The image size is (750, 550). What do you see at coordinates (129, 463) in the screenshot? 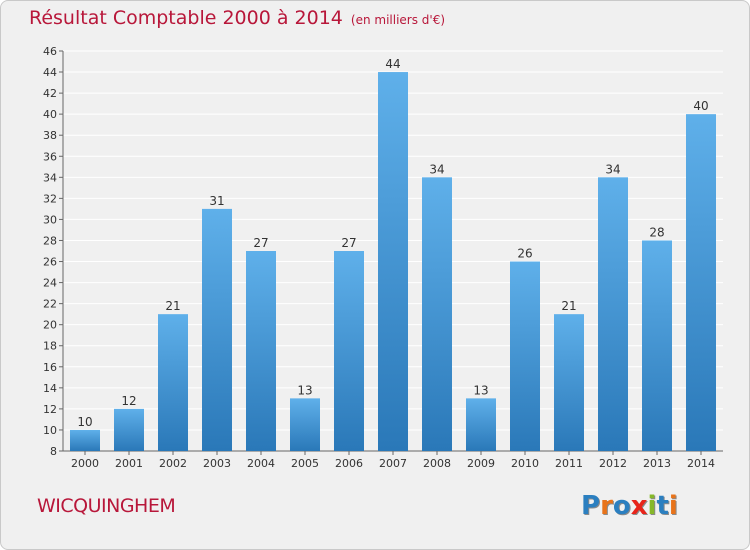
I see `x-tick-label: 2001` at bounding box center [129, 463].